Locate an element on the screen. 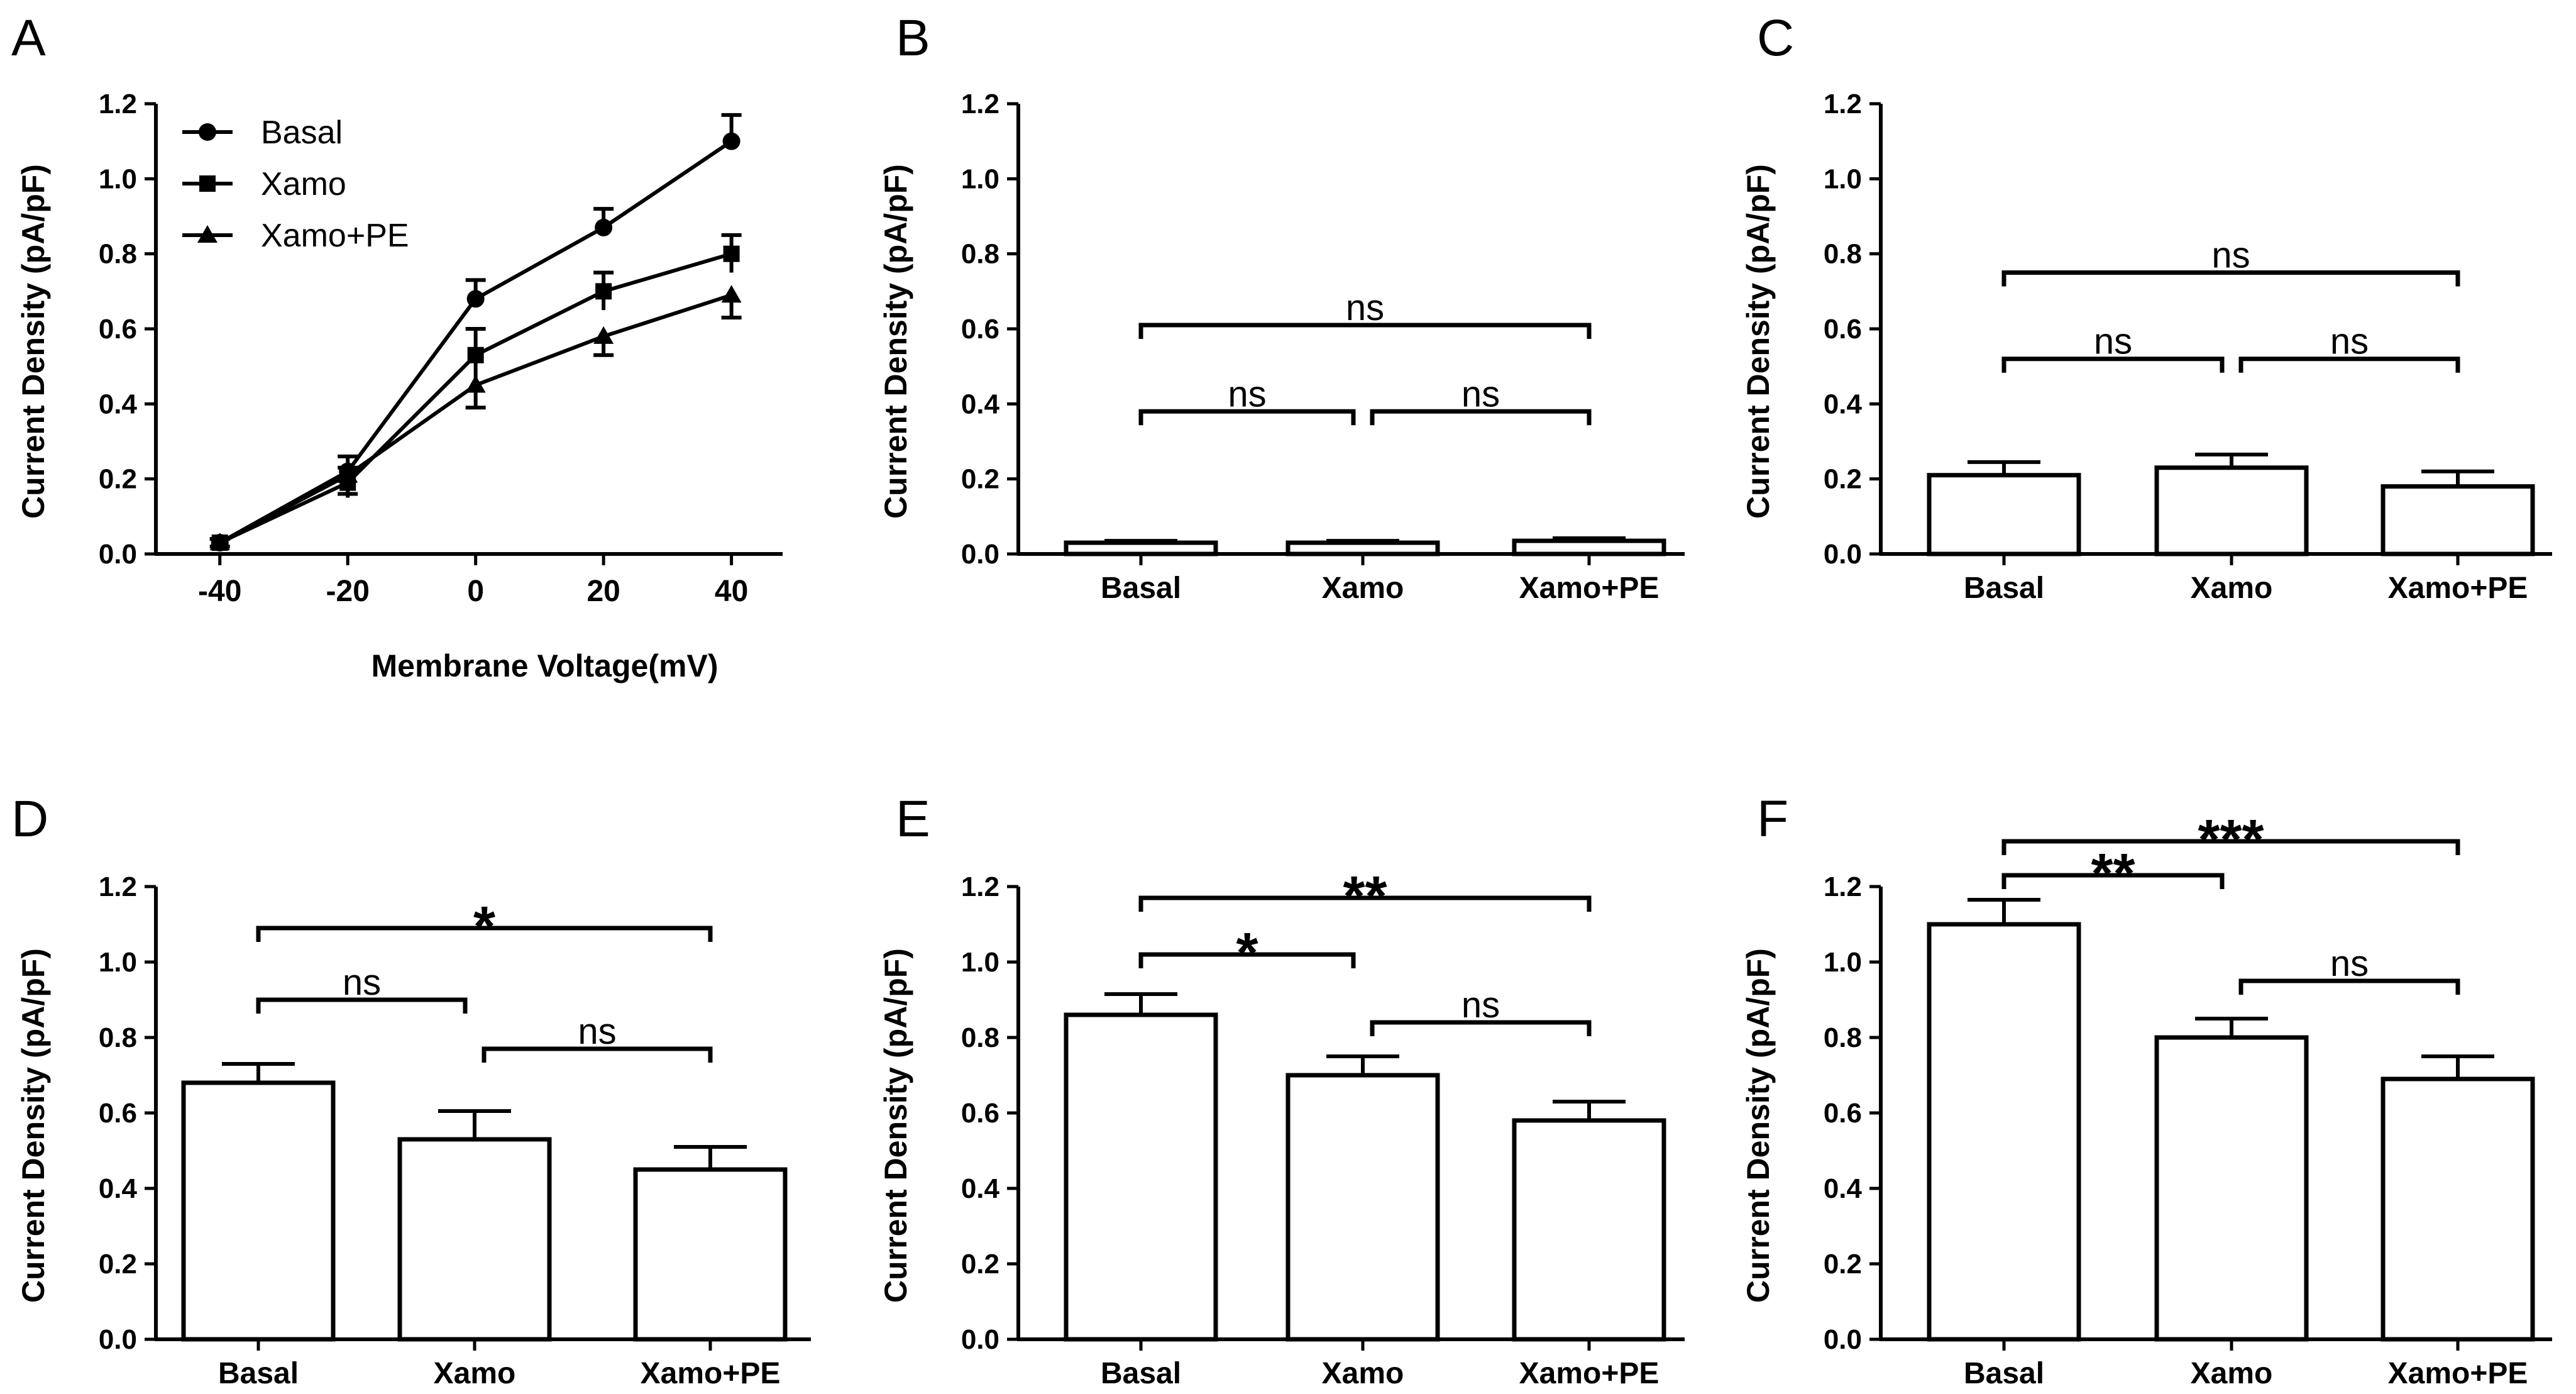 The image size is (2576, 1394). legend-label: Basal is located at coordinates (302, 132).